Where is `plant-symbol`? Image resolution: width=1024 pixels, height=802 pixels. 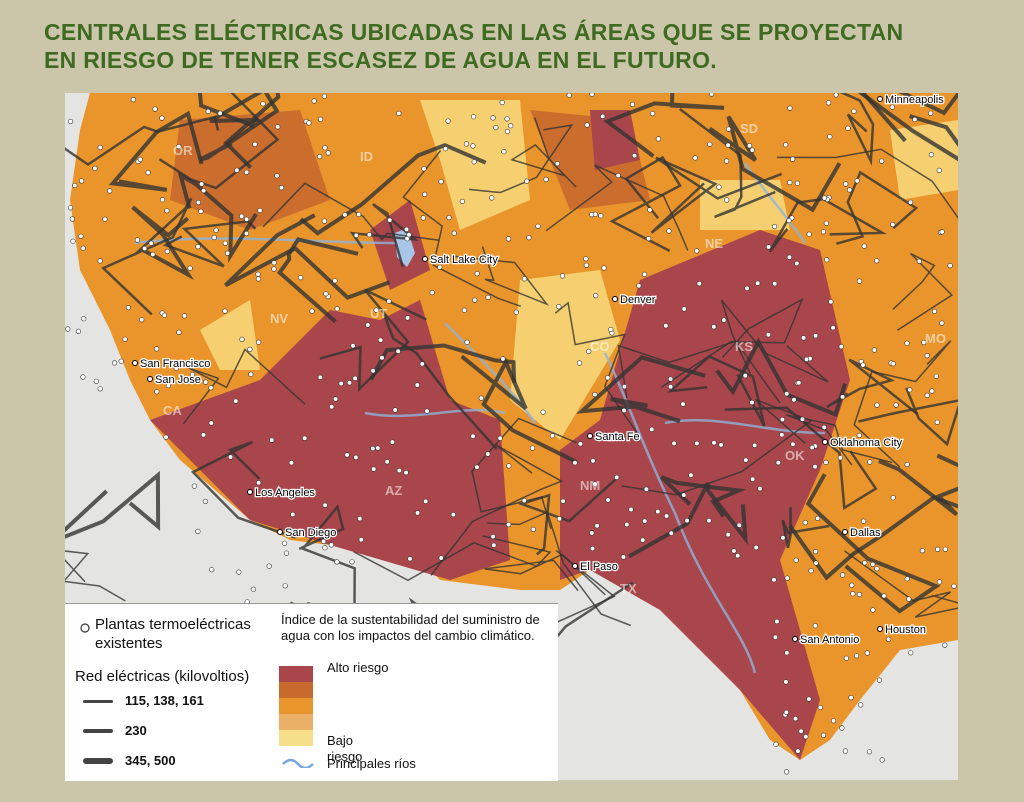 plant-symbol is located at coordinates (85, 628).